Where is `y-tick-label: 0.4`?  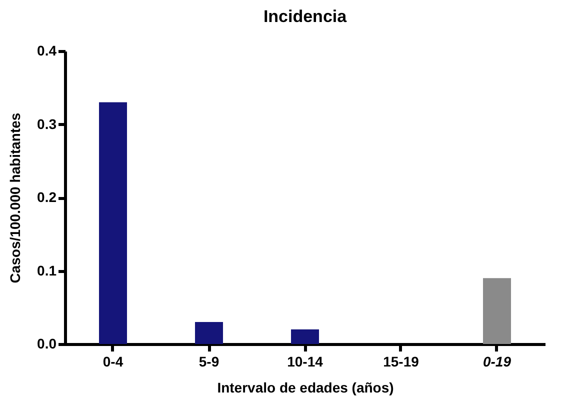 y-tick-label: 0.4 is located at coordinates (47, 50).